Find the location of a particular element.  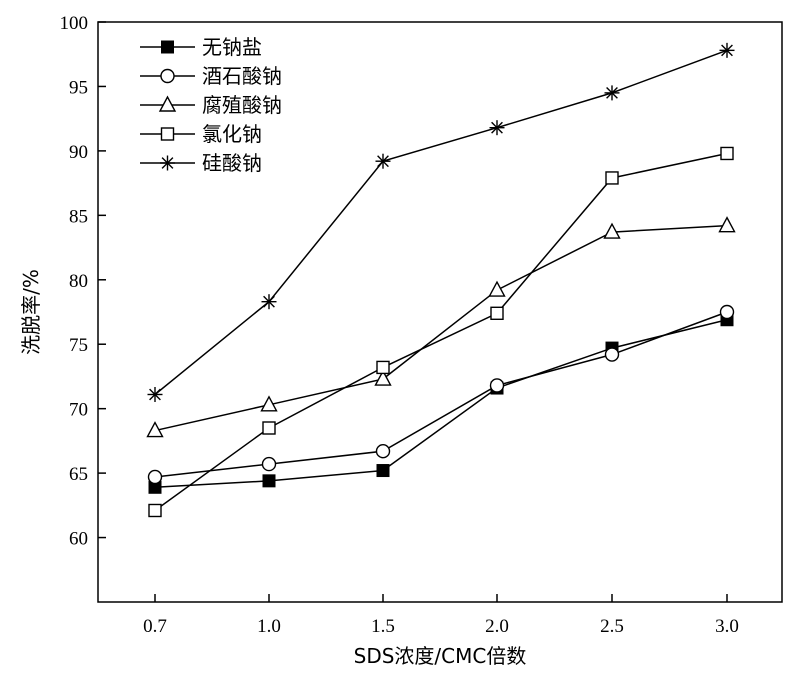

legend-item: 酒石酸钠 is located at coordinates (211, 76).